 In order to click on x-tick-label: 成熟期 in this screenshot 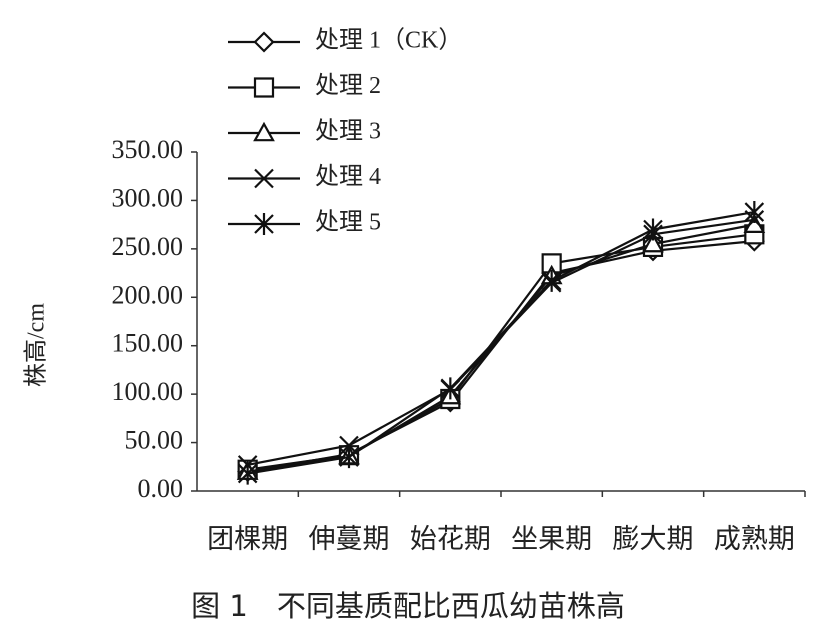, I will do `click(754, 539)`.